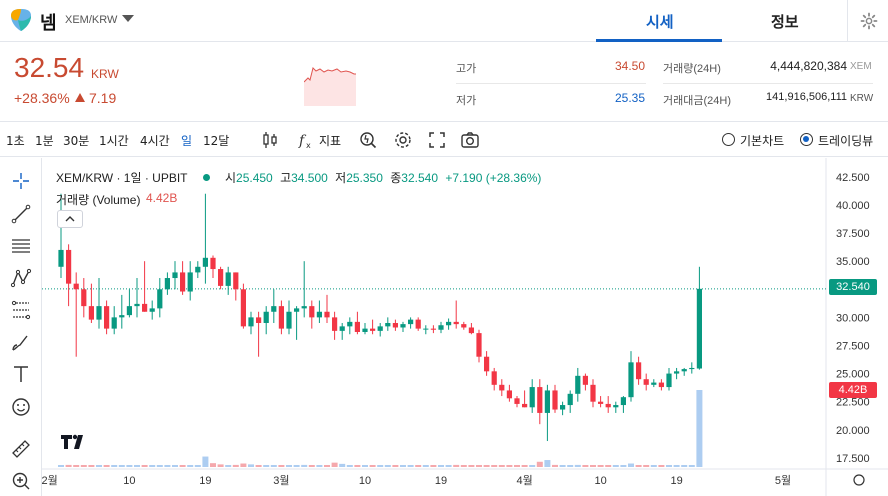 Image resolution: width=888 pixels, height=496 pixels. What do you see at coordinates (15, 141) in the screenshot?
I see `interval-1s: 1초` at bounding box center [15, 141].